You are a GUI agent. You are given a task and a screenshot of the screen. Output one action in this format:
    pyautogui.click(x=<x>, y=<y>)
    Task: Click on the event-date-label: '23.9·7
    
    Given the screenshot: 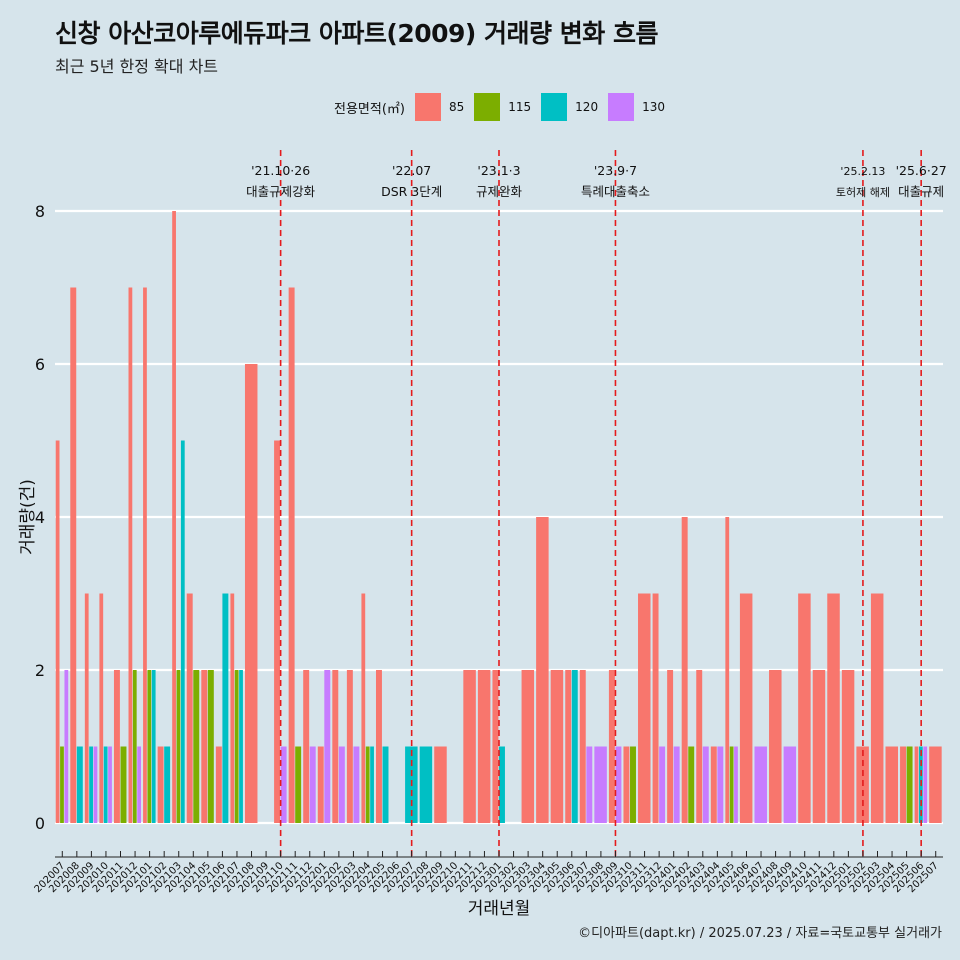 What is the action you would take?
    pyautogui.click(x=615, y=170)
    